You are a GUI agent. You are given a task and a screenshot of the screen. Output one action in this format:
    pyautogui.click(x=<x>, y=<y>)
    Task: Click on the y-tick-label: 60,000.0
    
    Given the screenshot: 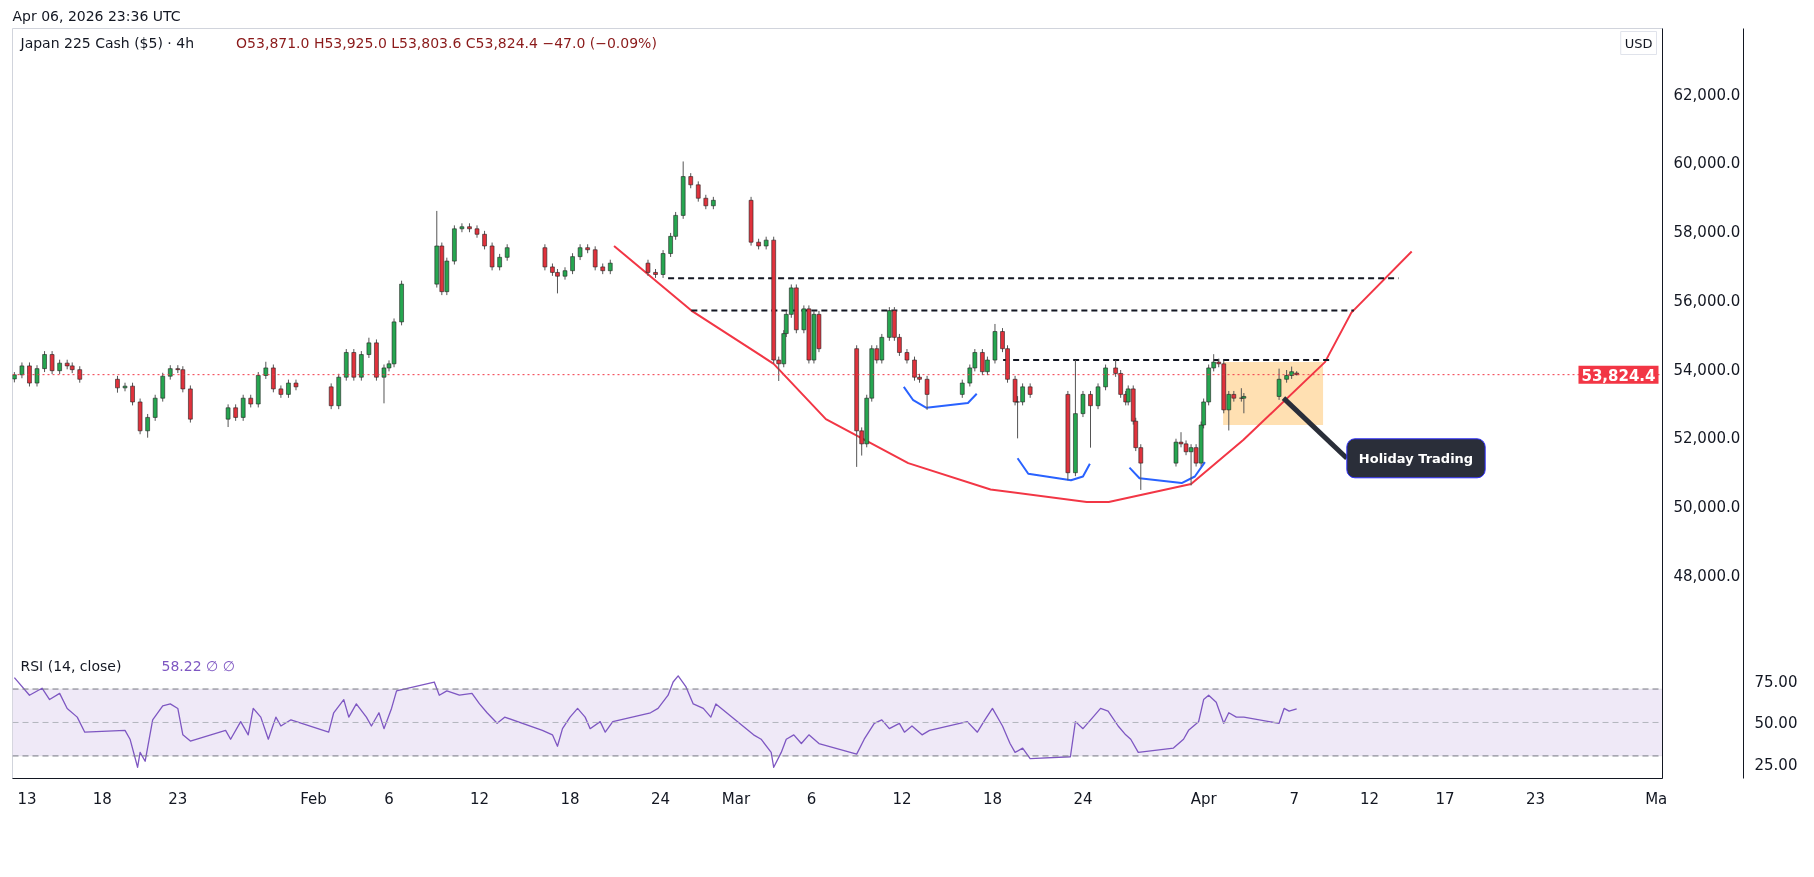 What is the action you would take?
    pyautogui.click(x=1707, y=163)
    